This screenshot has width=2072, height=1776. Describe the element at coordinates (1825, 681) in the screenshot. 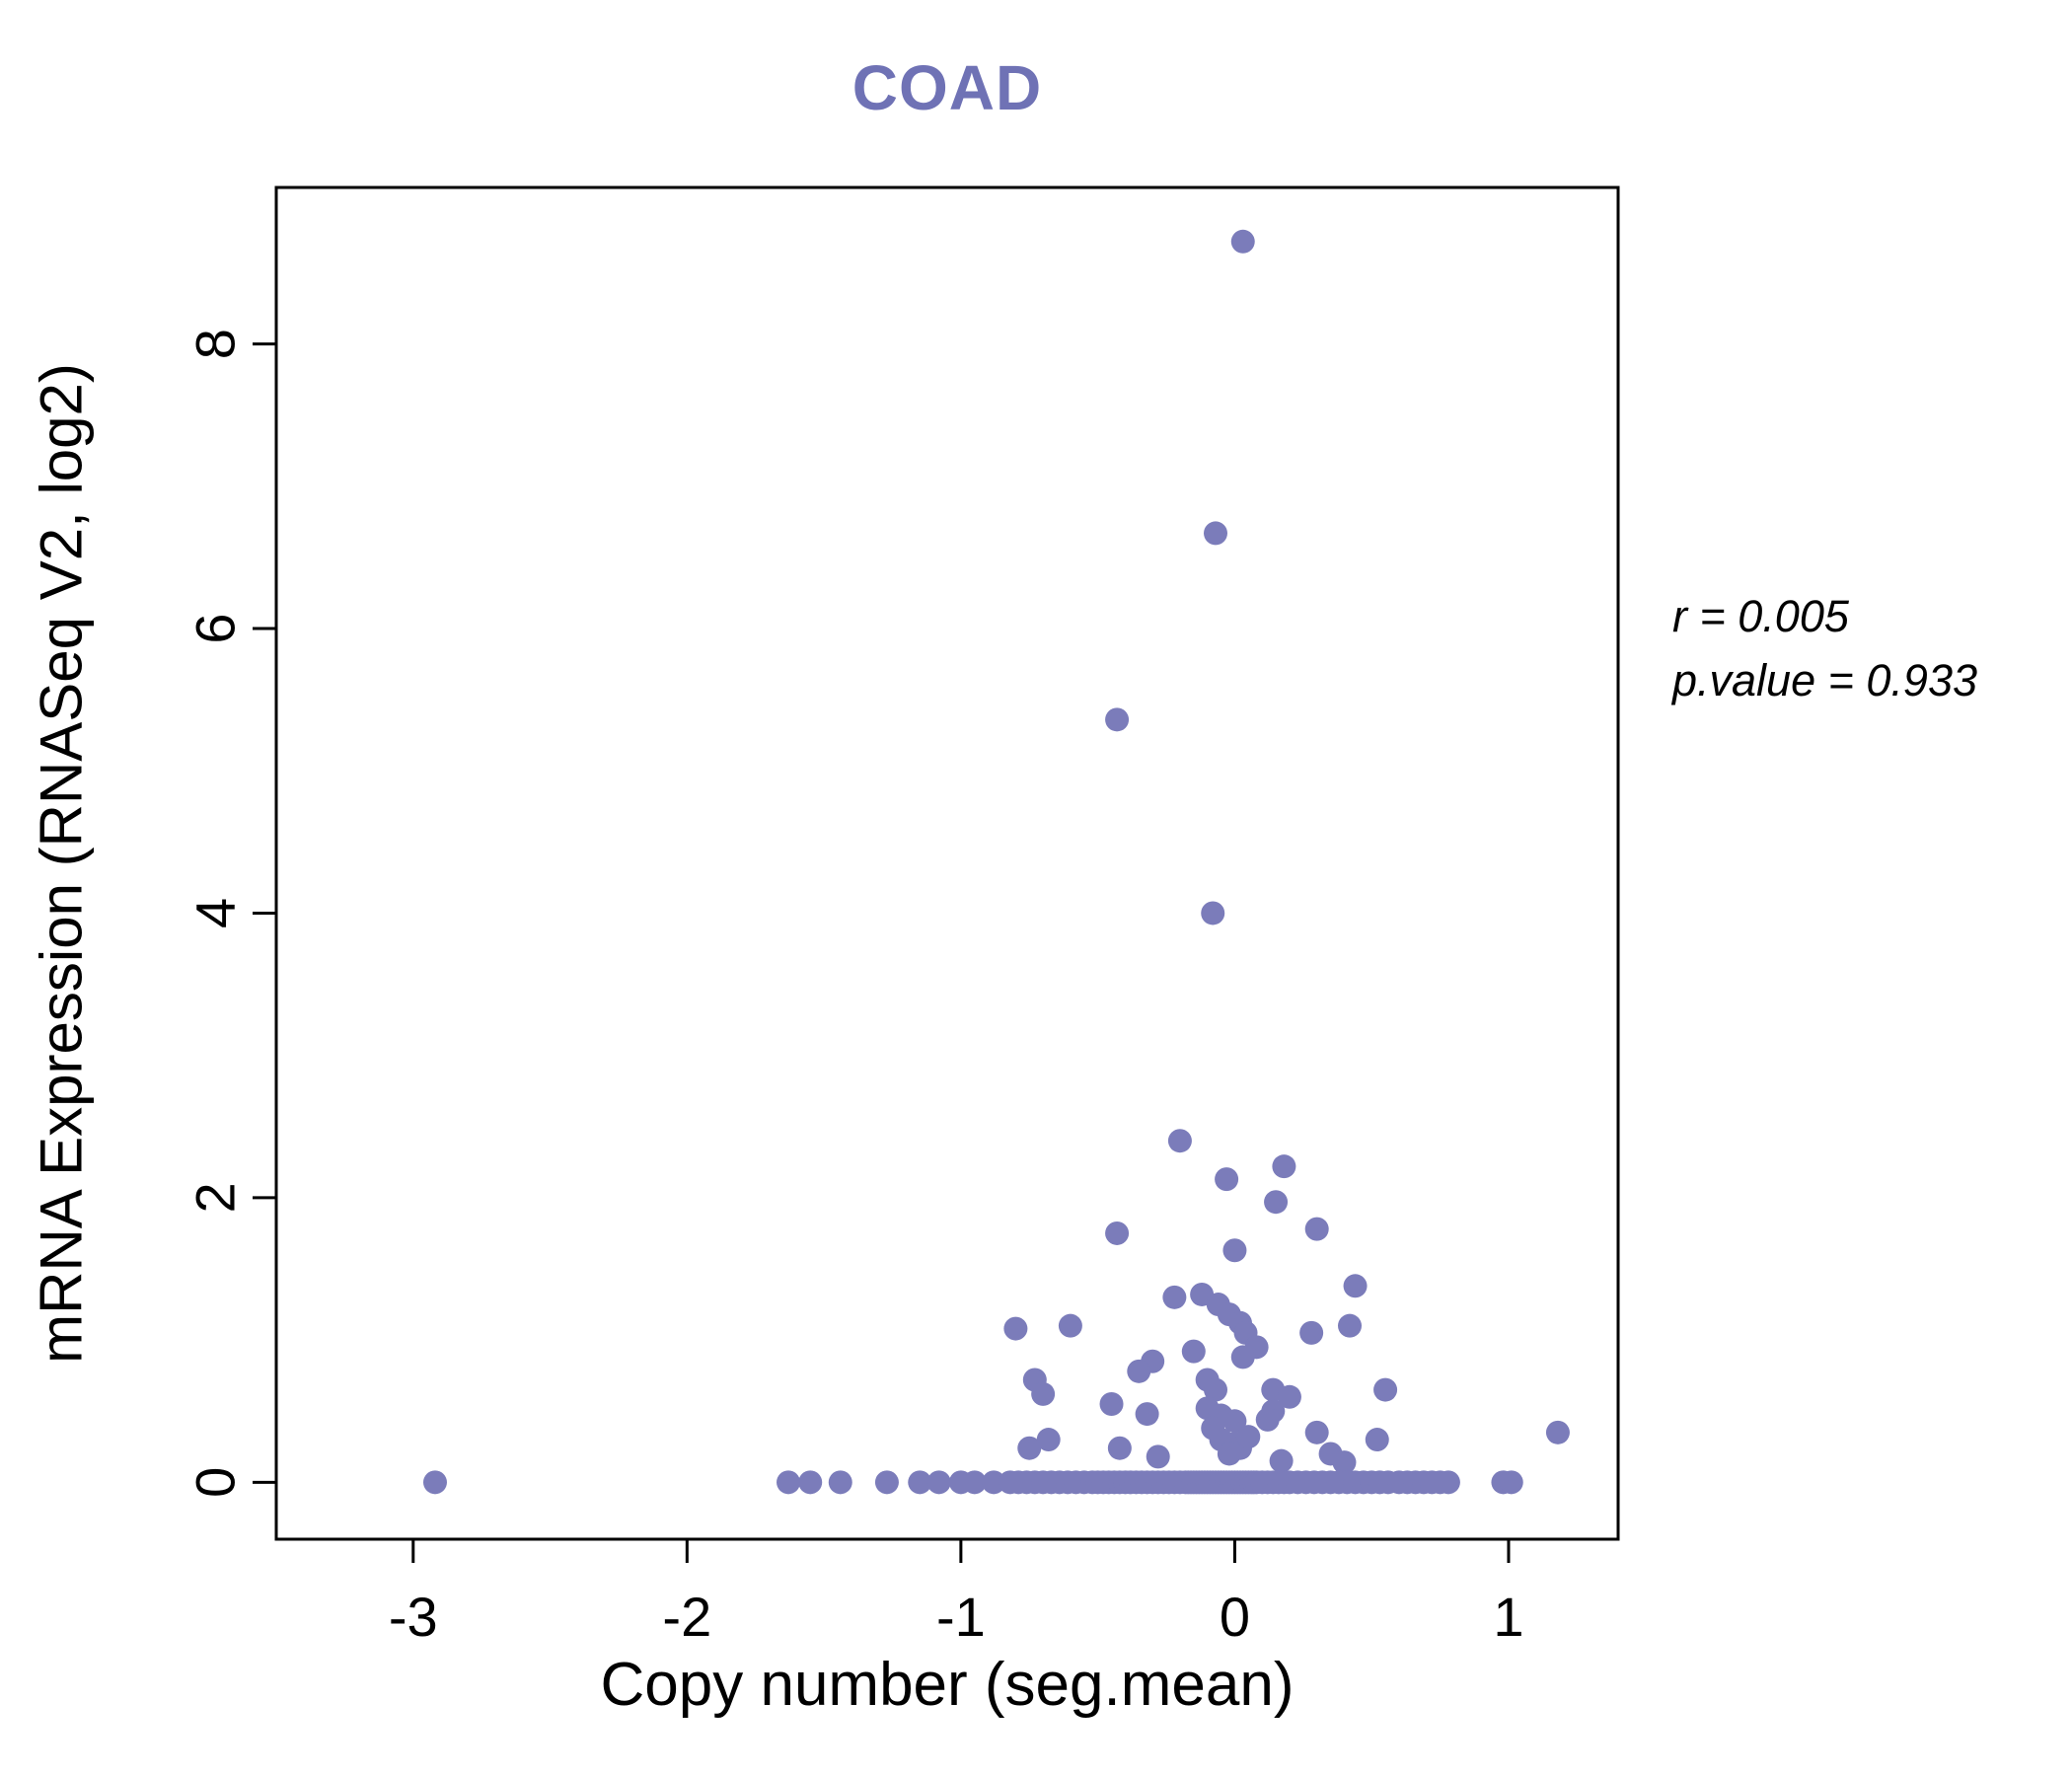

I see `correlation-pvalue-text: p.value = 0.933` at that location.